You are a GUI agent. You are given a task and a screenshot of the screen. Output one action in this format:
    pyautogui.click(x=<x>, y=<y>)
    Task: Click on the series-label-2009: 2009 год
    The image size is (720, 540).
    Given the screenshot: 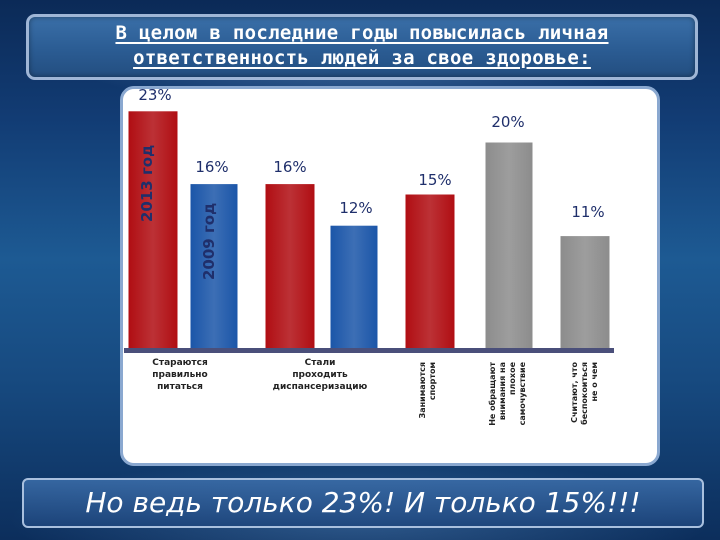 What is the action you would take?
    pyautogui.click(x=209, y=241)
    